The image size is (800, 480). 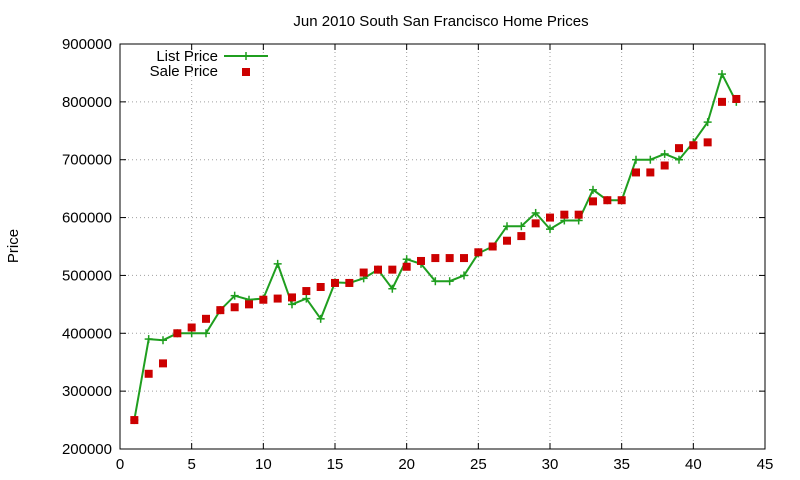 What do you see at coordinates (765, 464) in the screenshot?
I see `x-tick-label: 45` at bounding box center [765, 464].